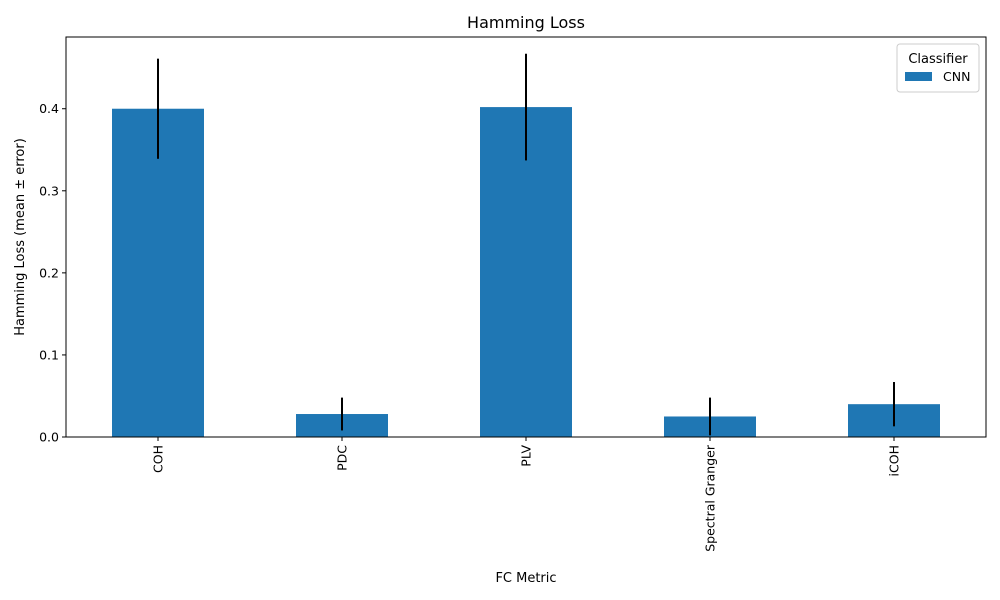 Image resolution: width=1000 pixels, height=600 pixels. What do you see at coordinates (894, 460) in the screenshot?
I see `x-tick-label: iCOH` at bounding box center [894, 460].